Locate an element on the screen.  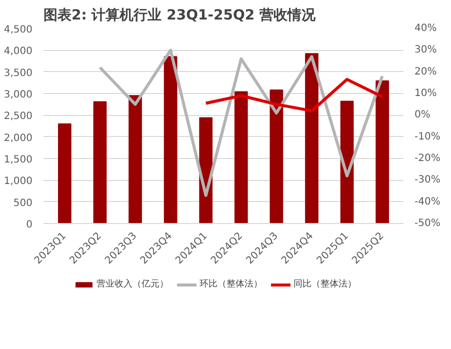
y-tick-label: 2,000 is located at coordinates (18, 138).